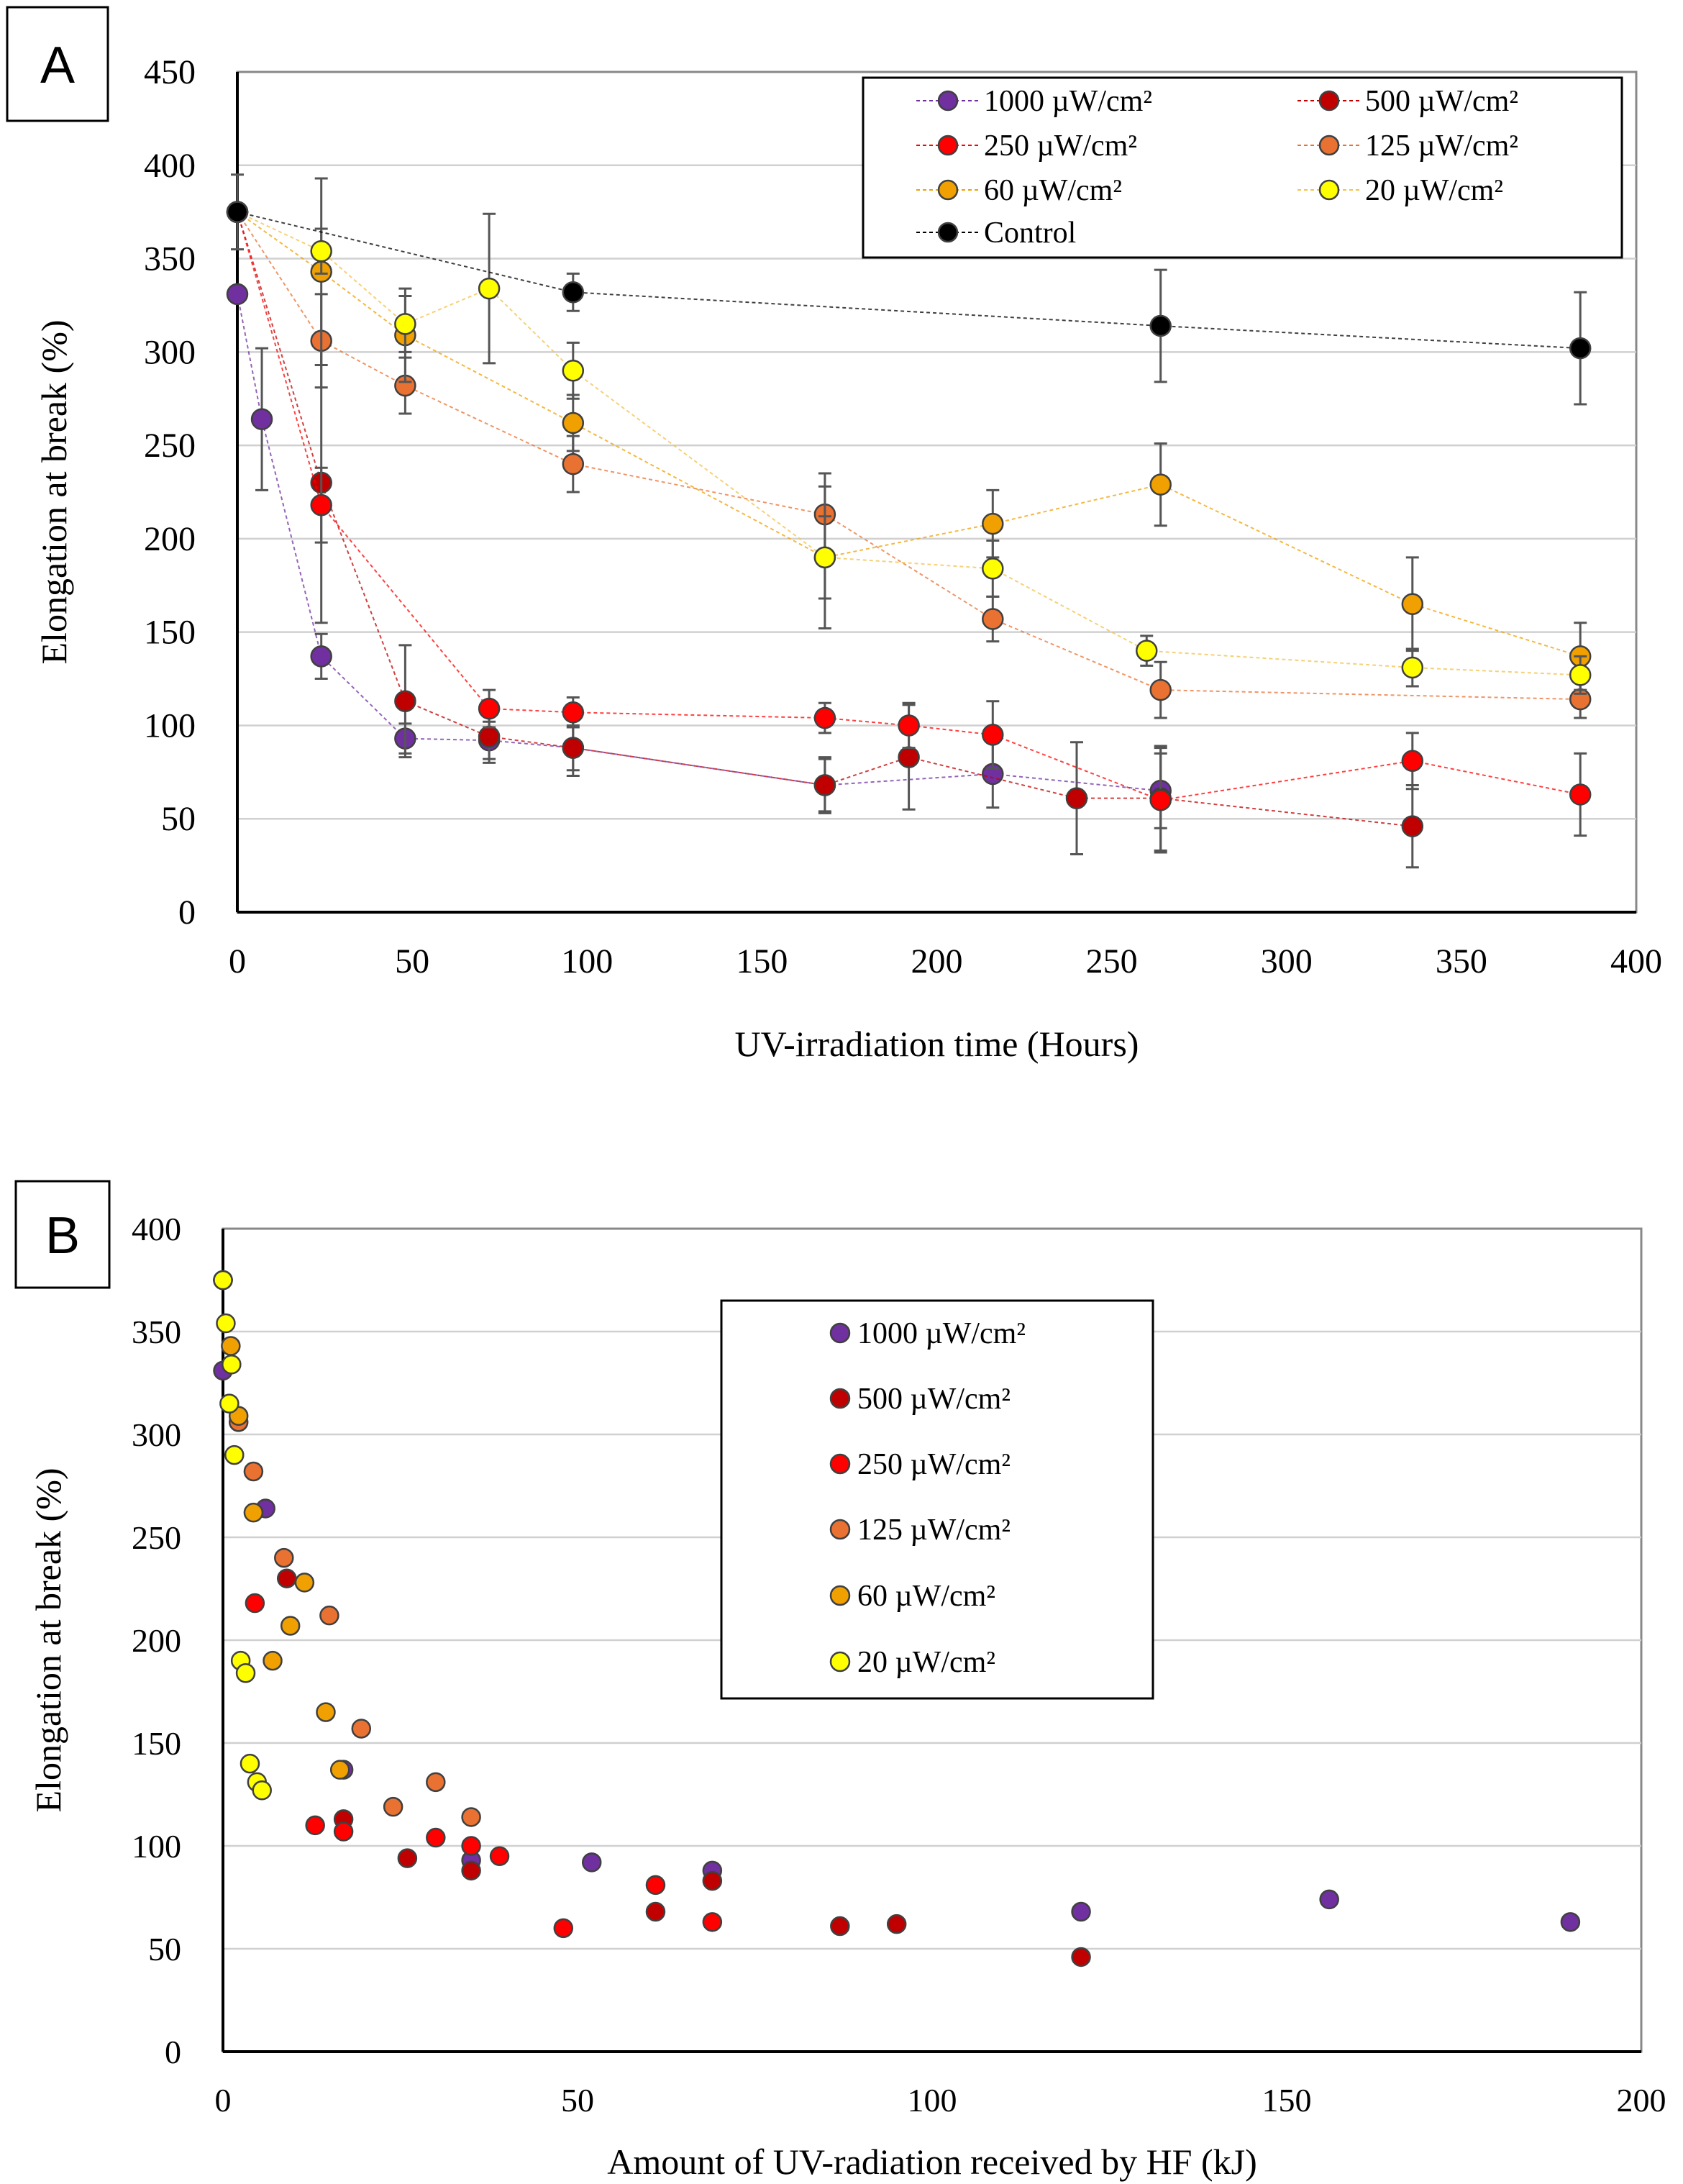 This screenshot has height=2184, width=1683. Describe the element at coordinates (934, 1530) in the screenshot. I see `legend-label: 125 µW/cm²` at that location.